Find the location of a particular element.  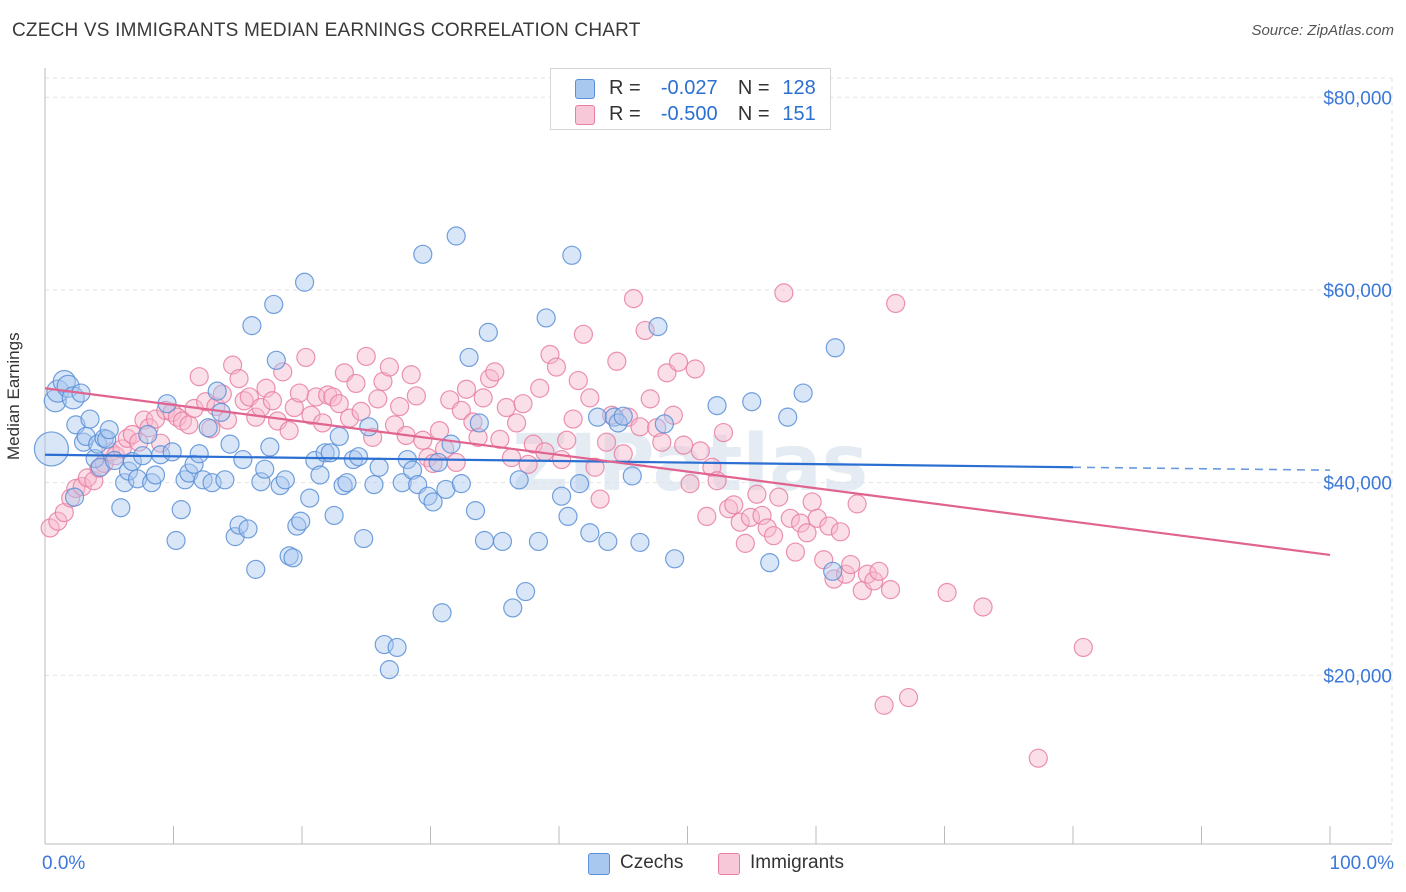

r-value: -0.500 is located at coordinates (689, 114).